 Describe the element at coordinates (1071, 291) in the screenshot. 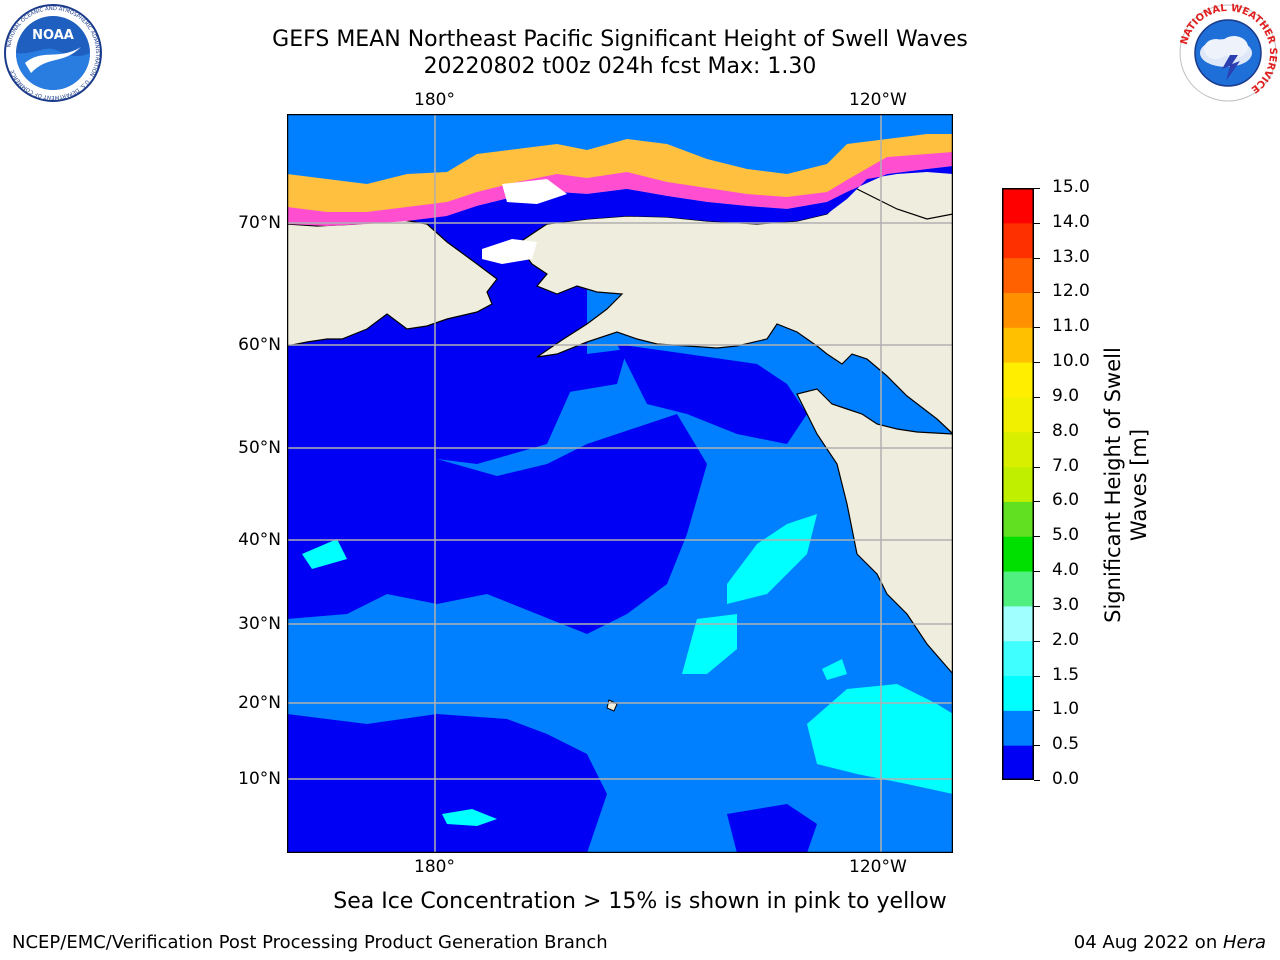

I see `colorbar-tick-label: 12.0` at that location.